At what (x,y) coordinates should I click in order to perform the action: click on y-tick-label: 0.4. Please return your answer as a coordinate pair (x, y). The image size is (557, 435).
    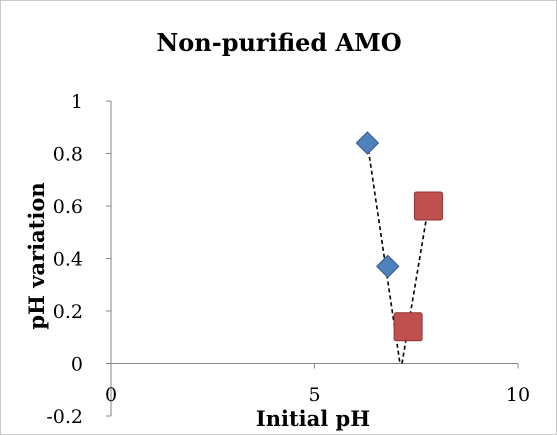
    Looking at the image, I should click on (68, 260).